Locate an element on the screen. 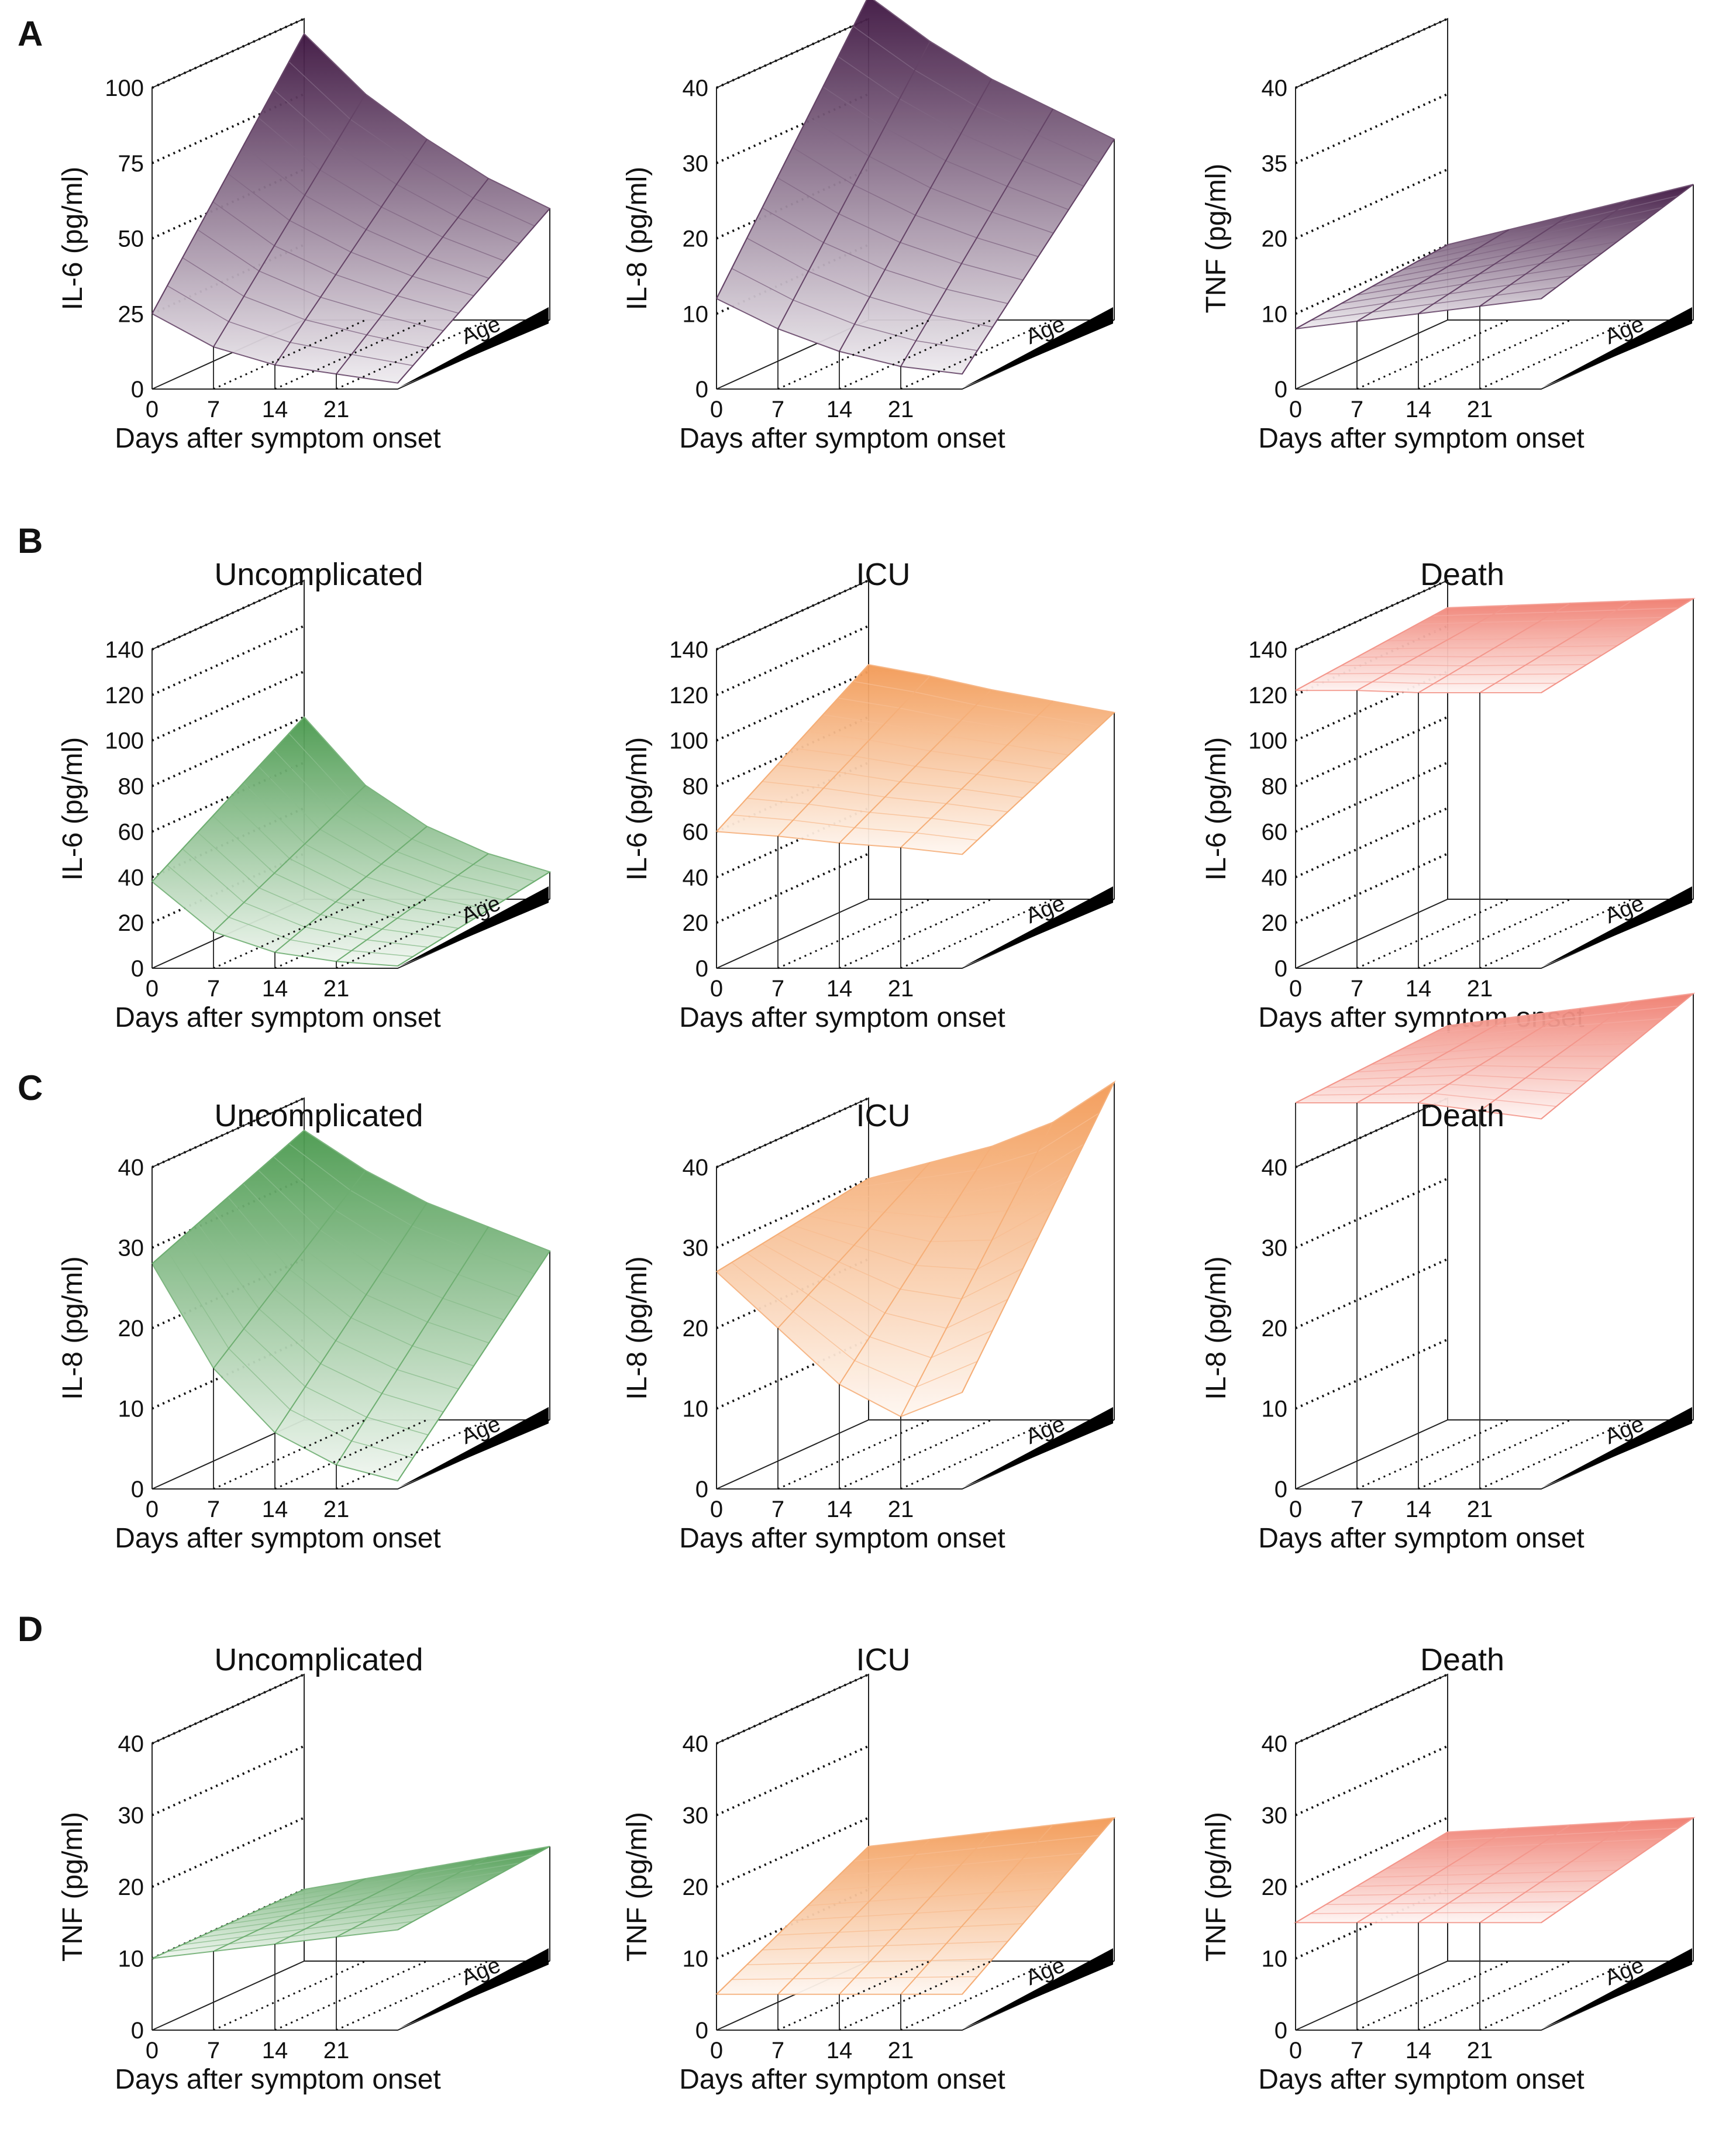  y-axis-label: TNF (pg/ml) is located at coordinates (72, 1887).